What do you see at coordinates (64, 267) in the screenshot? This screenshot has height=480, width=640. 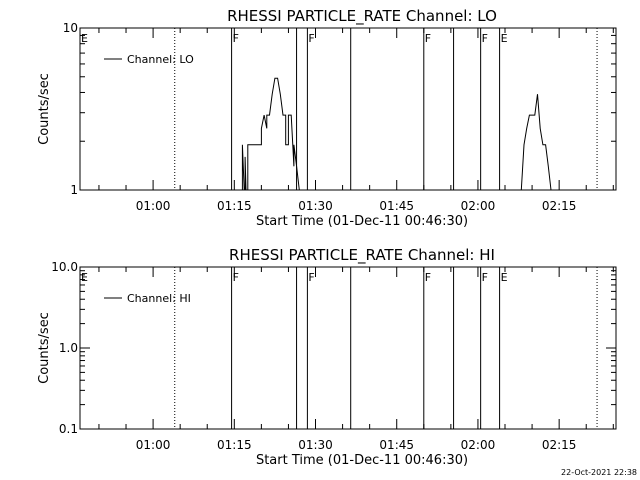 I see `y-tick-label: 10.0` at bounding box center [64, 267].